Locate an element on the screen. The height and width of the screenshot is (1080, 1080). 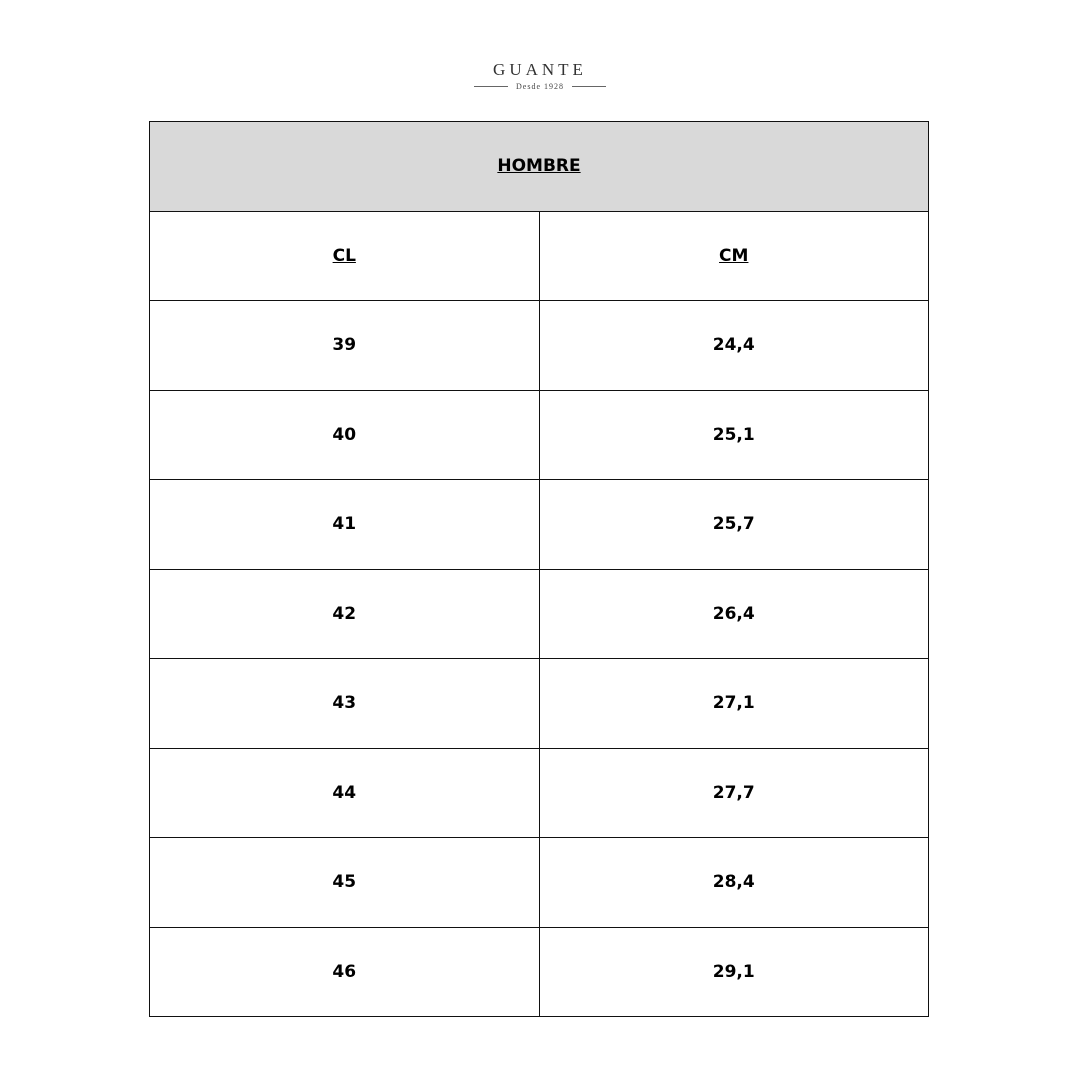
table-title-row: HOMBRE is located at coordinates (539, 166).